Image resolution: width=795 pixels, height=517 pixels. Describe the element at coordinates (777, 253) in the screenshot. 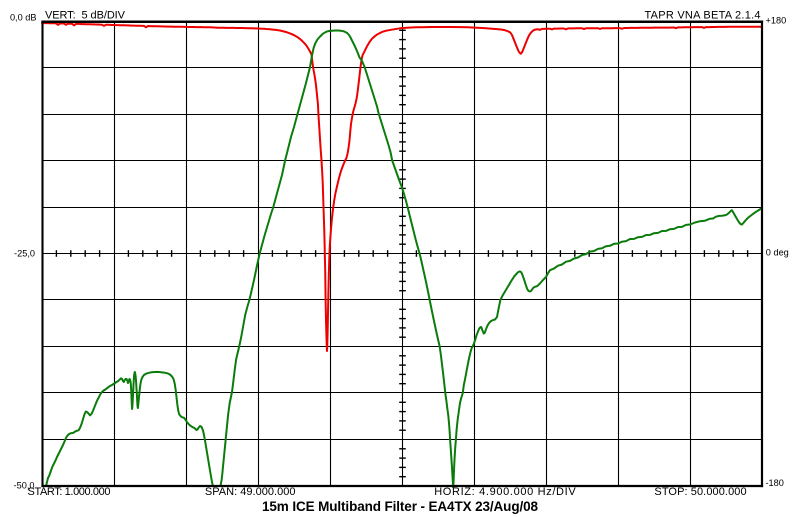

I see `svg-text: 0 deg` at that location.